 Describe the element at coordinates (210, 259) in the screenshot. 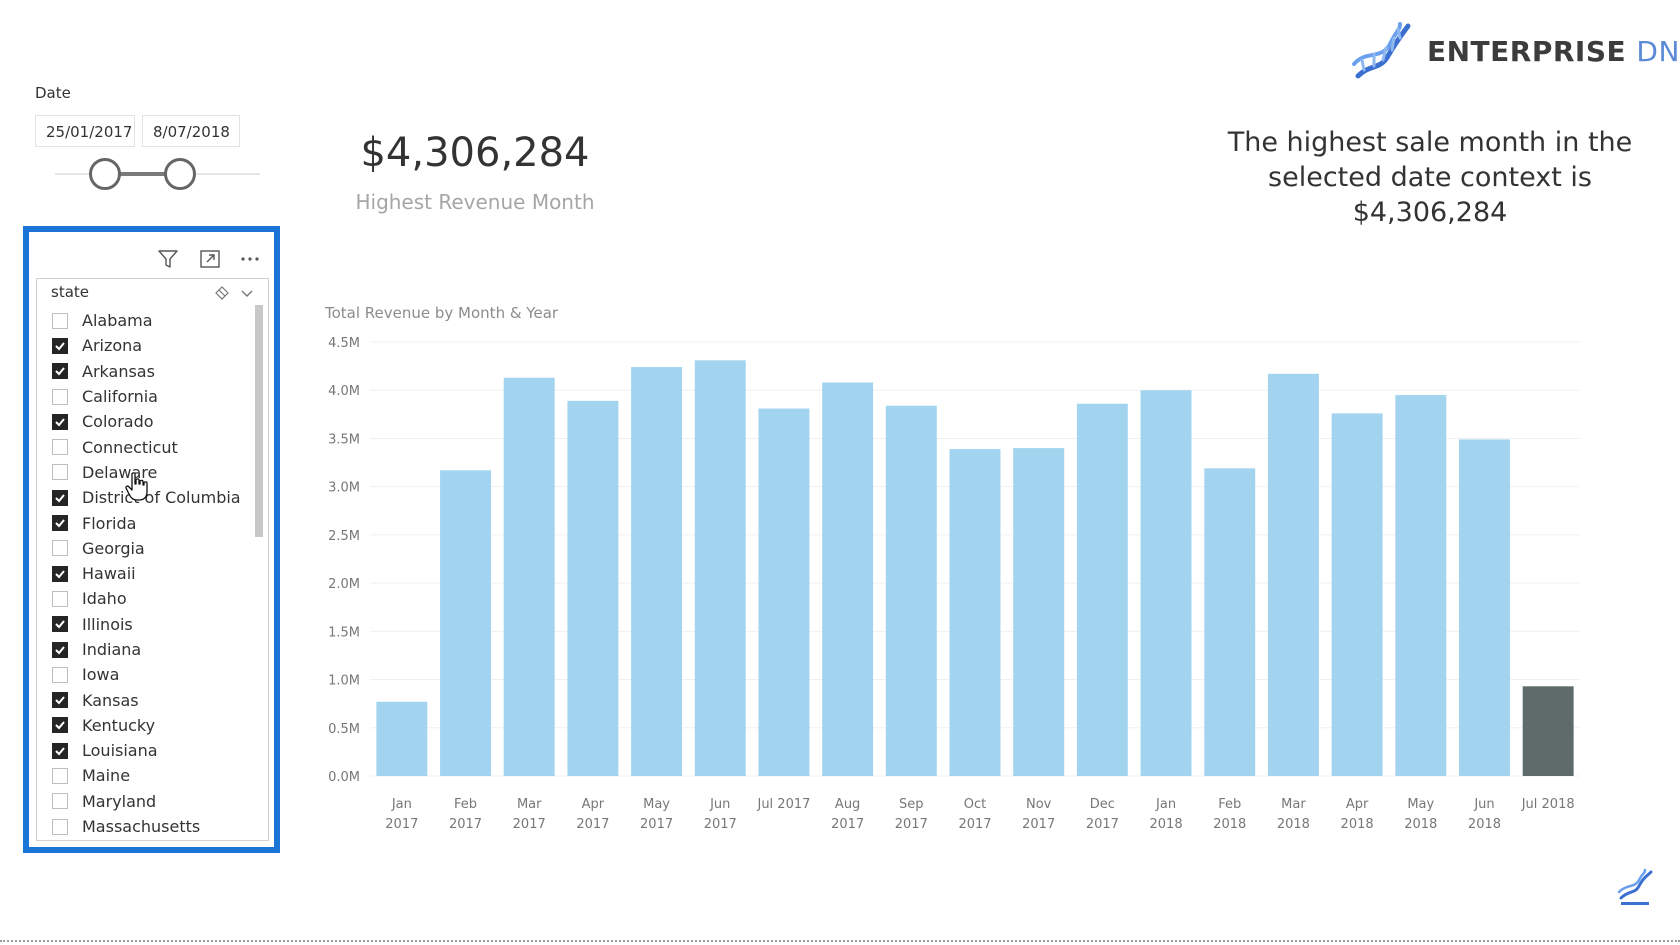

I see `focus-mode-icon` at that location.